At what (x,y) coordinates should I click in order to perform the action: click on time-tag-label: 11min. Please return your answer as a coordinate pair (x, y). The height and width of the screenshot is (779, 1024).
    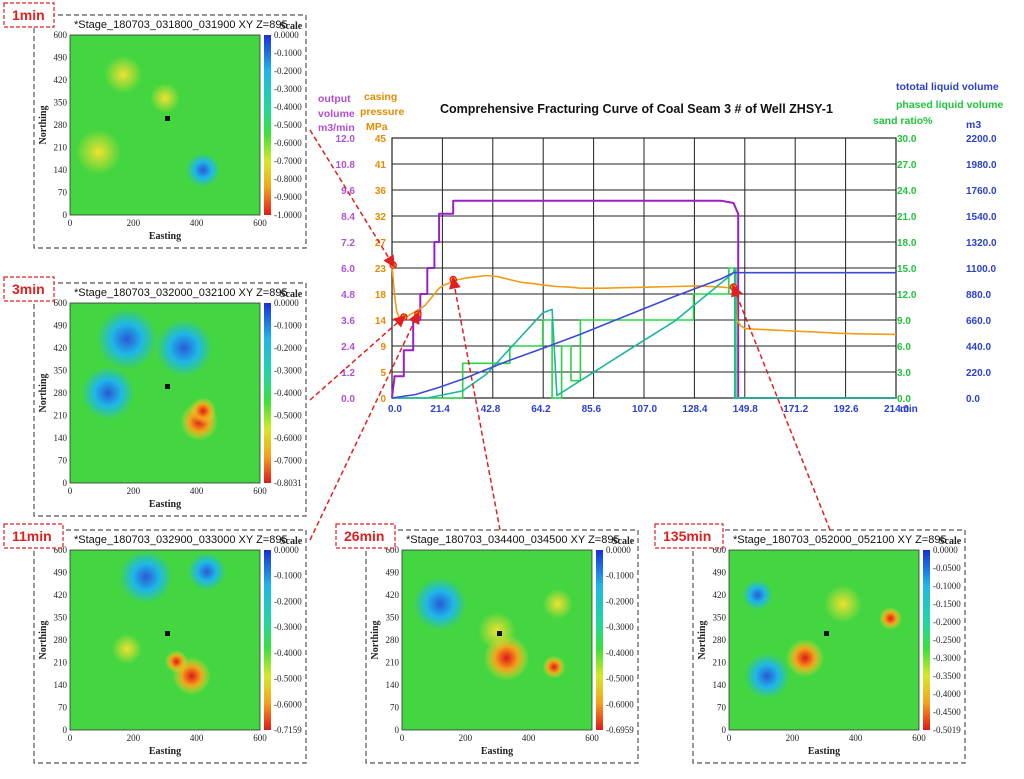
    Looking at the image, I should click on (32, 536).